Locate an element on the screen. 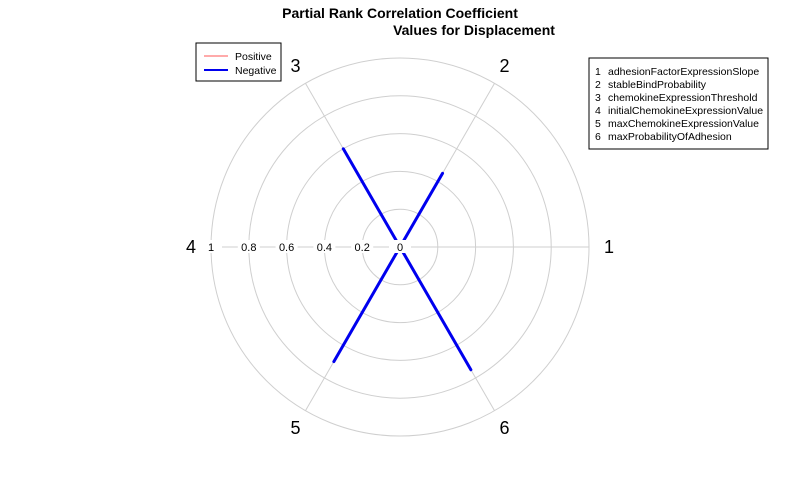  axis-label: 3 is located at coordinates (295, 66).